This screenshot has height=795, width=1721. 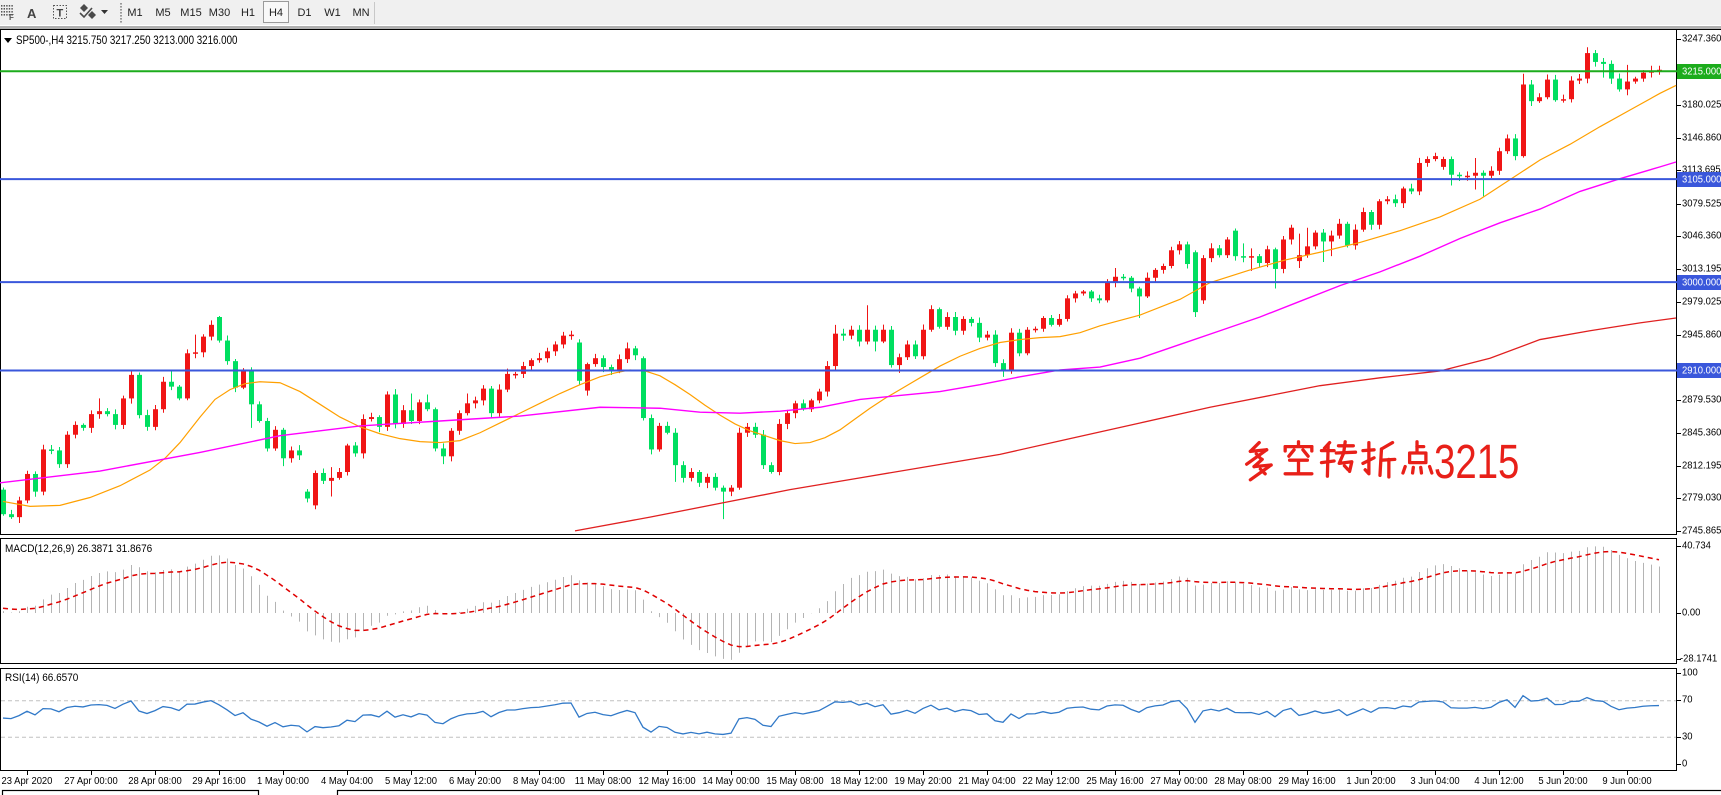 I want to click on svg-text: RSI(14) 66.6570, so click(x=41, y=677).